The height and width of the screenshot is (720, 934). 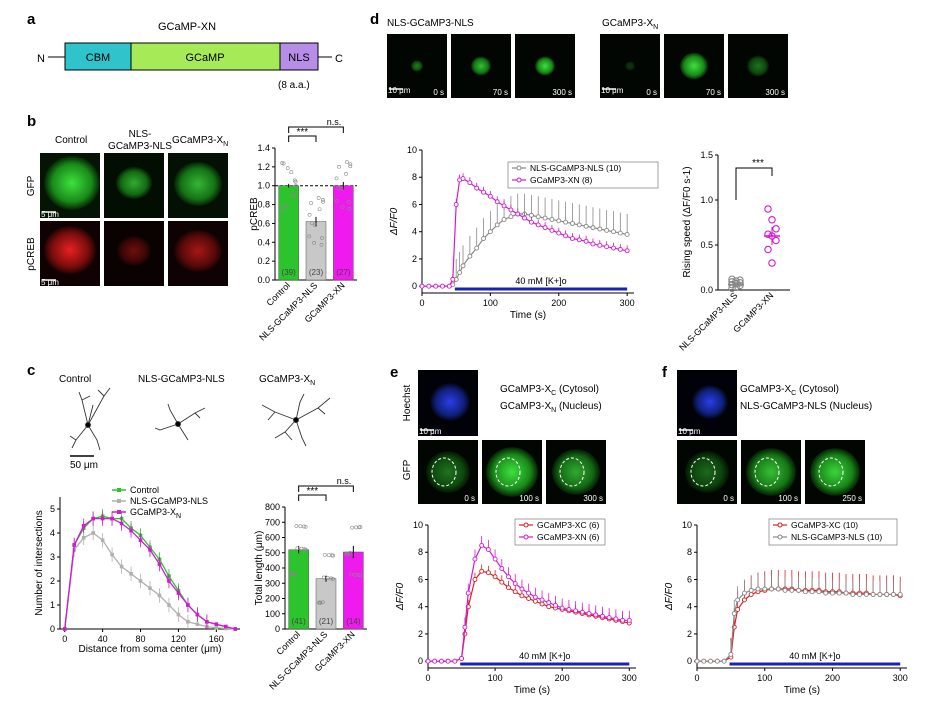 What do you see at coordinates (630, 24) in the screenshot?
I see `d-title-xn: GCaMP3-XN` at bounding box center [630, 24].